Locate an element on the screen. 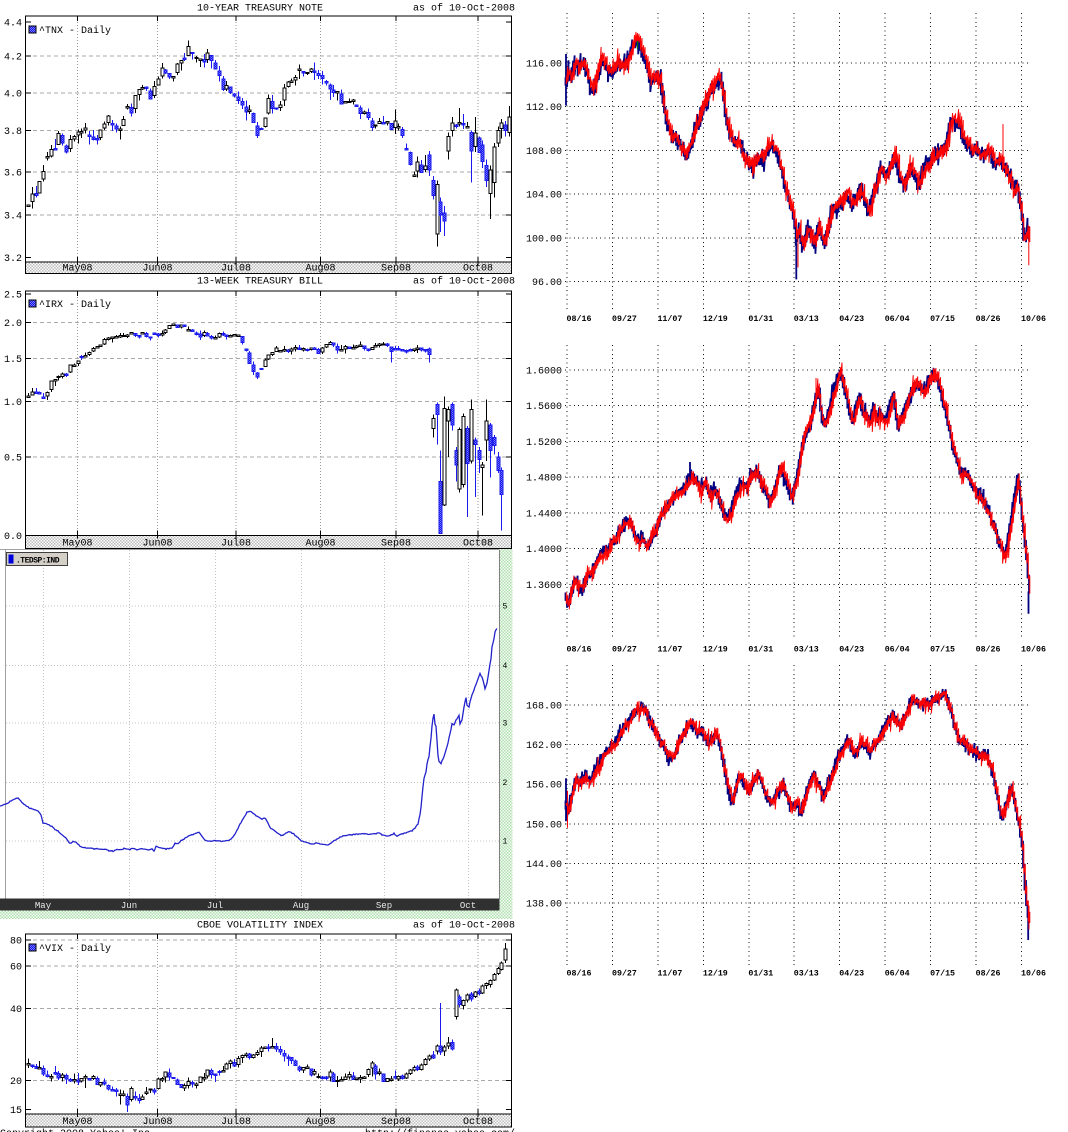 The height and width of the screenshot is (1132, 1068). svg-text: 1 is located at coordinates (505, 842).